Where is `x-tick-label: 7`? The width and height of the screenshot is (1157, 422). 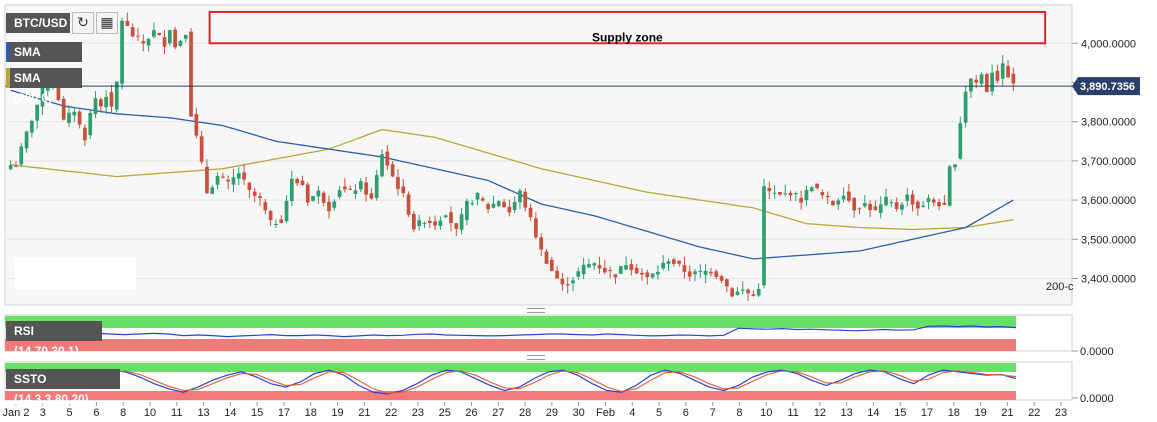 x-tick-label: 7 is located at coordinates (713, 413).